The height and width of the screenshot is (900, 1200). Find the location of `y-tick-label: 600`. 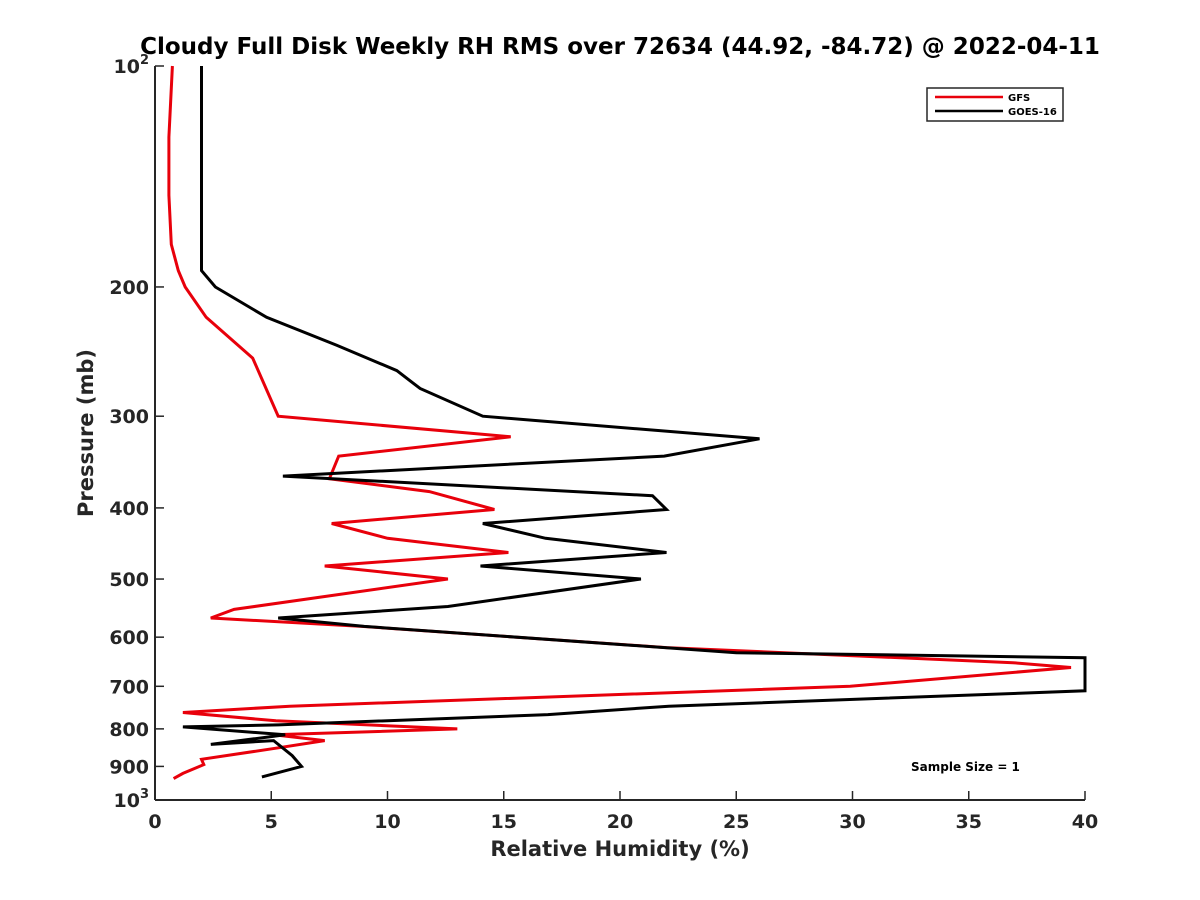

y-tick-label: 600 is located at coordinates (129, 638).